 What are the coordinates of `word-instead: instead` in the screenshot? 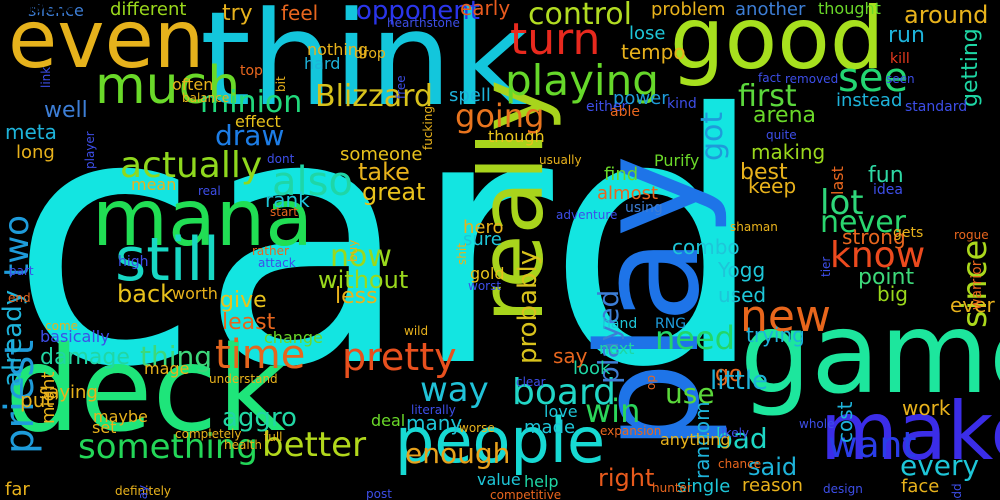 It's located at (869, 100).